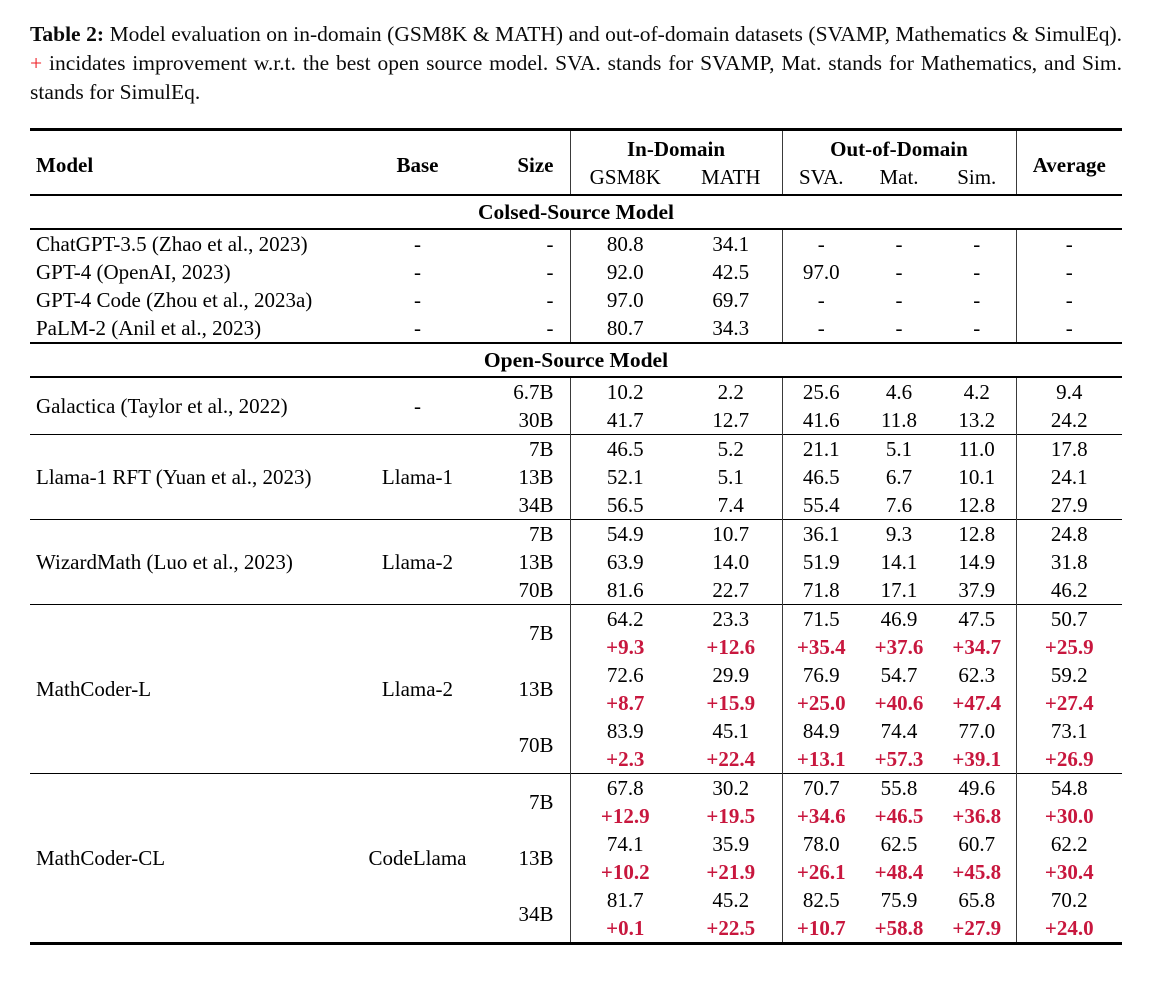 This screenshot has height=1004, width=1149. I want to click on improvement-cell: +39.1, so click(977, 759).